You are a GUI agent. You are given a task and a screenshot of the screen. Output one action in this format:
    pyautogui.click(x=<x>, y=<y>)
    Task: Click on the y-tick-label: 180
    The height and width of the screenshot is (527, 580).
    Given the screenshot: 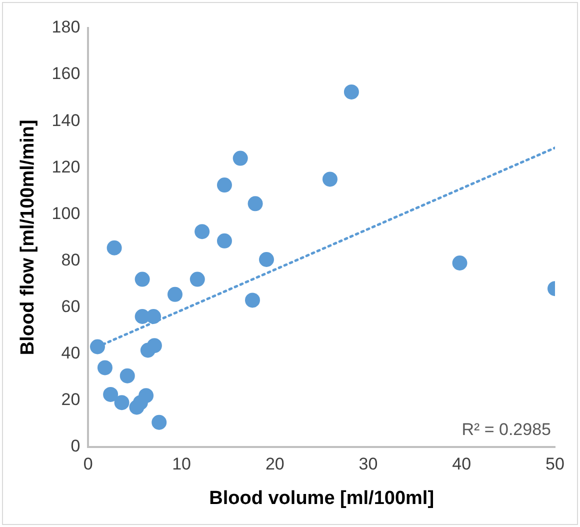 What is the action you would take?
    pyautogui.click(x=66, y=27)
    